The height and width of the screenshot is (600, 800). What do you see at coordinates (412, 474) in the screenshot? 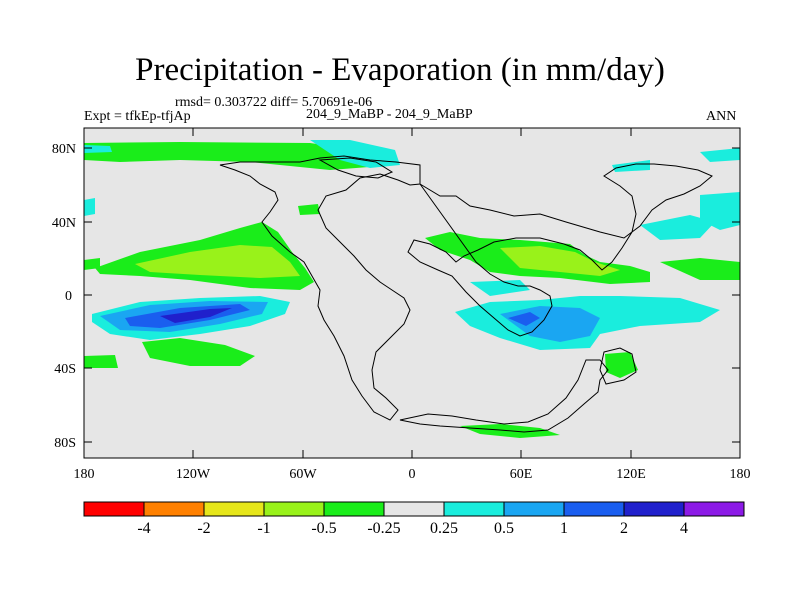
I see `lon-tick-label: 0` at bounding box center [412, 474].